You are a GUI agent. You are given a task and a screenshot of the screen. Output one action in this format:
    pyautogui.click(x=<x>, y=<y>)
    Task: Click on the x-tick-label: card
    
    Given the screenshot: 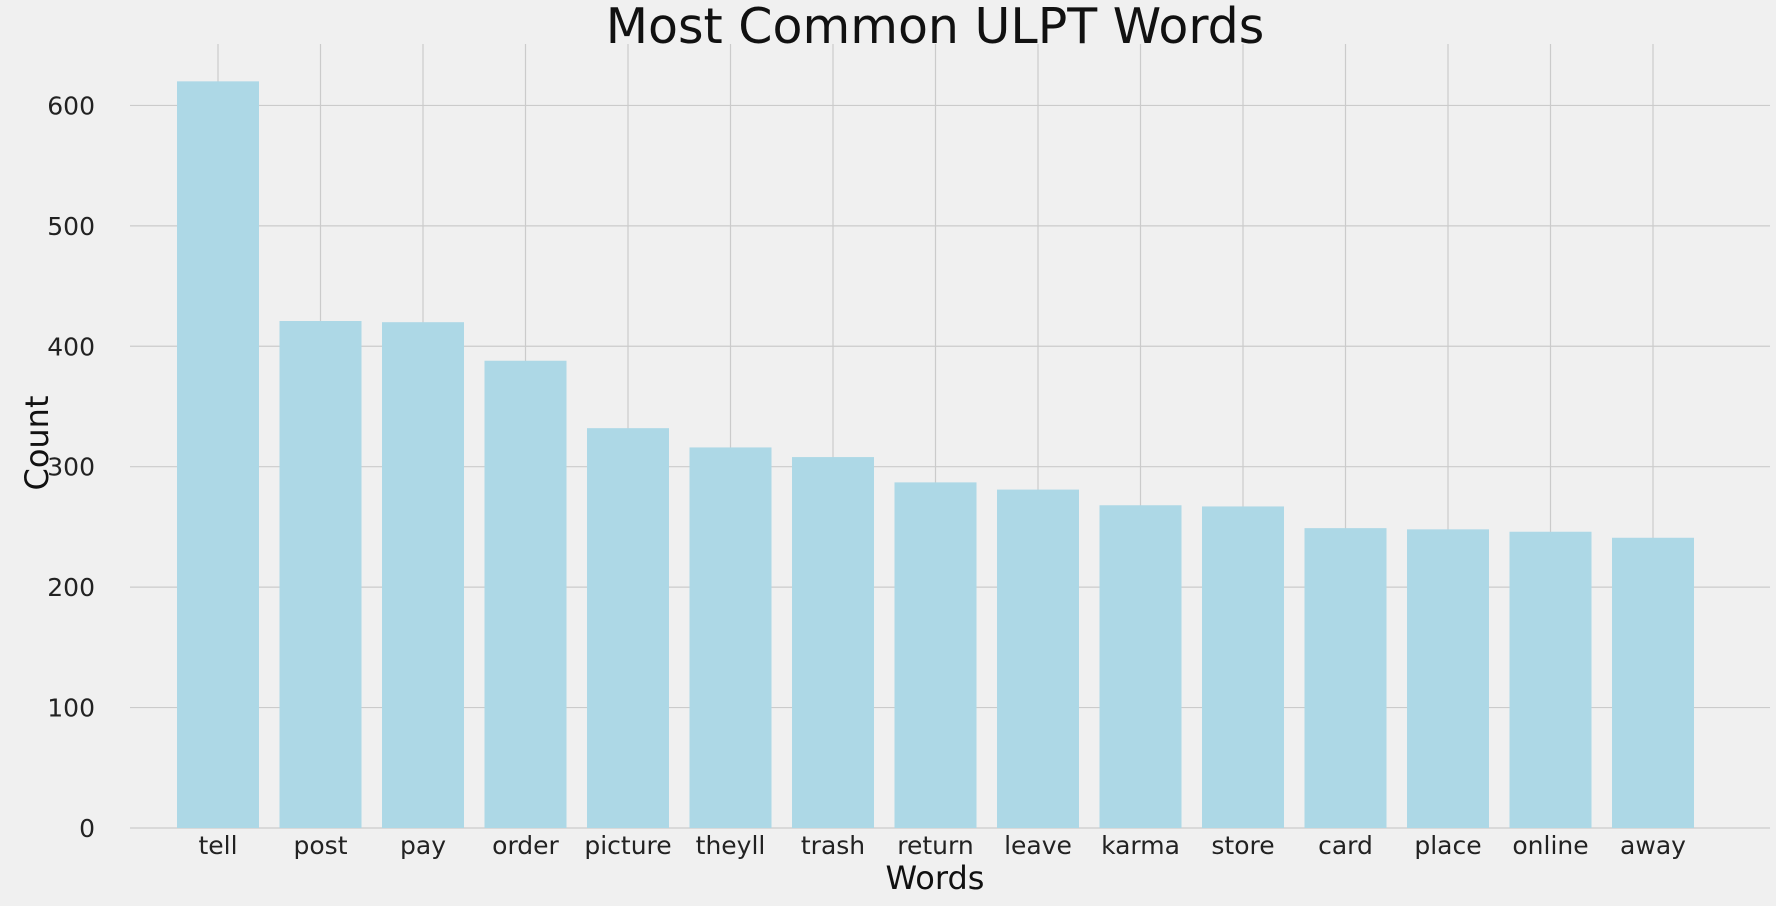 What is the action you would take?
    pyautogui.click(x=1345, y=845)
    